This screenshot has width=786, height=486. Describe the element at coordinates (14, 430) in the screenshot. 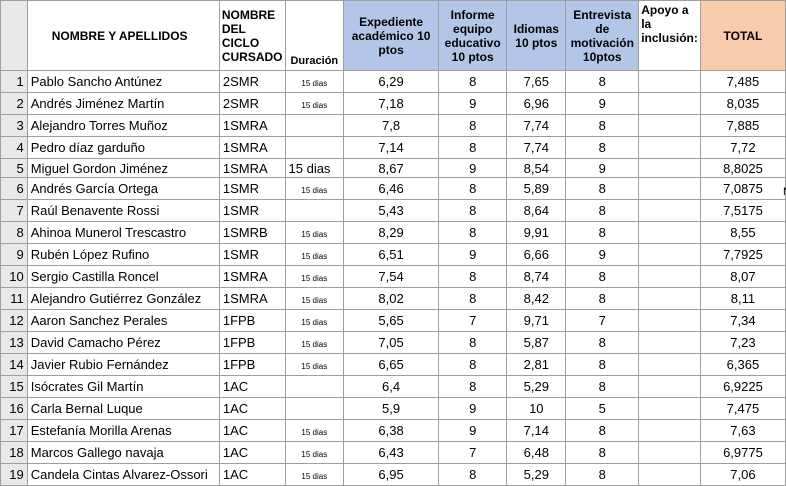

I see `row-number: 17` at that location.